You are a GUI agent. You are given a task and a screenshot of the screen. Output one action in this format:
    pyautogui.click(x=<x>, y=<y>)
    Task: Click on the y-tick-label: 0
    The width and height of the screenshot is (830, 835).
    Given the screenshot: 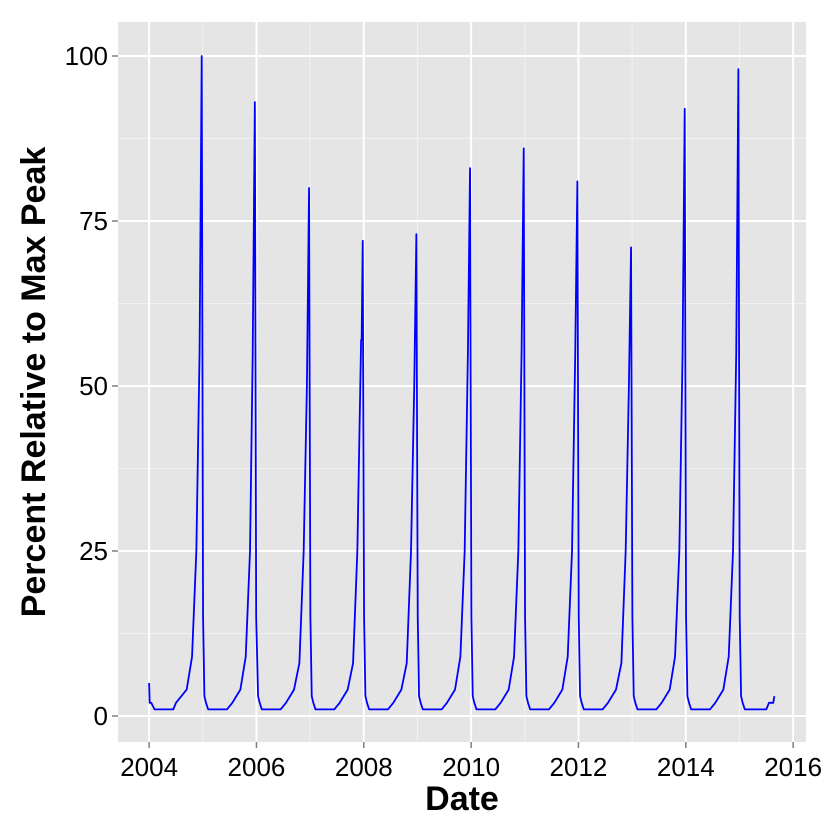 What is the action you would take?
    pyautogui.click(x=101, y=716)
    